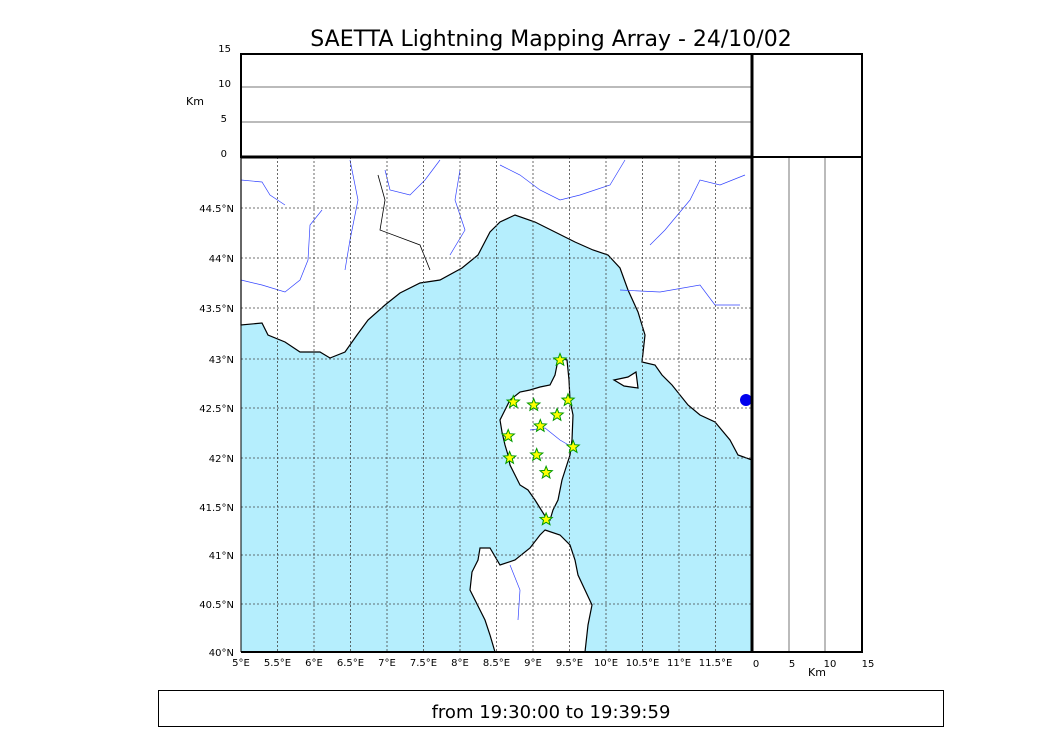 The image size is (1050, 750). What do you see at coordinates (830, 664) in the screenshot?
I see `side-tick: 10` at bounding box center [830, 664].